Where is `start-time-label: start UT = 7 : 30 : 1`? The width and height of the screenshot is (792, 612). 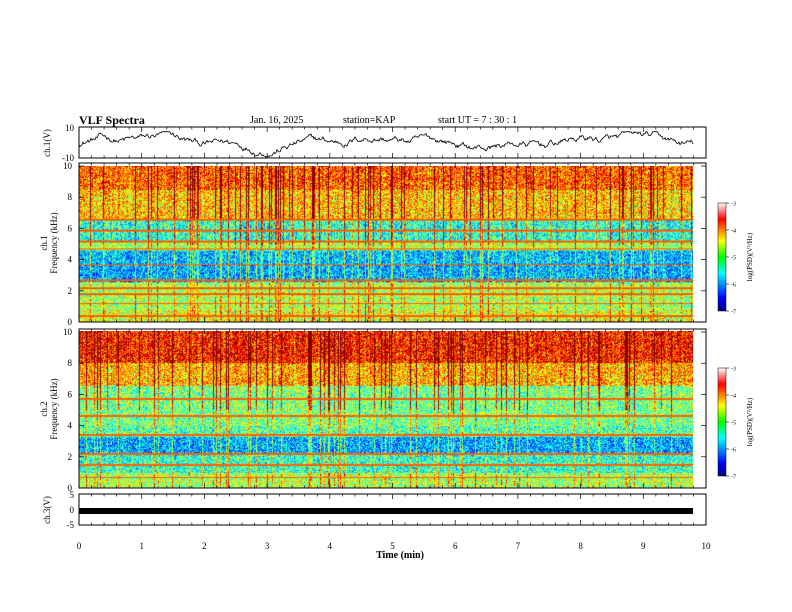 start-time-label: start UT = 7 : 30 : 1 is located at coordinates (478, 120).